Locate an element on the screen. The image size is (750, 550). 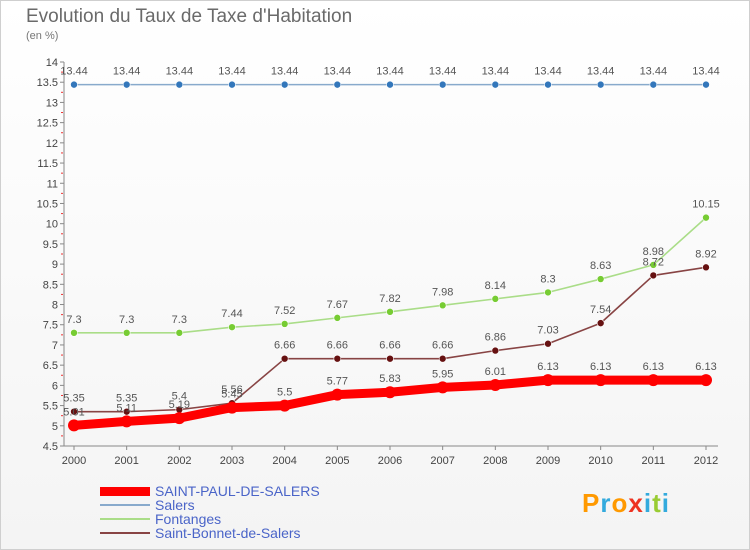
legend-label: Saint-Bonnet-de-Salers is located at coordinates (228, 533).